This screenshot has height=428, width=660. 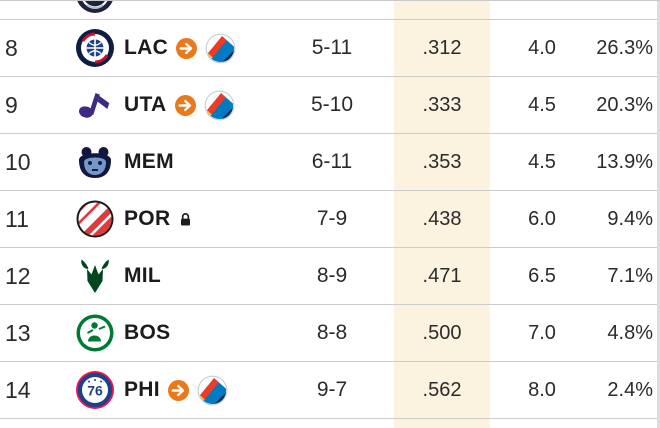 I want to click on games-back-cell: 4.0, so click(x=542, y=47).